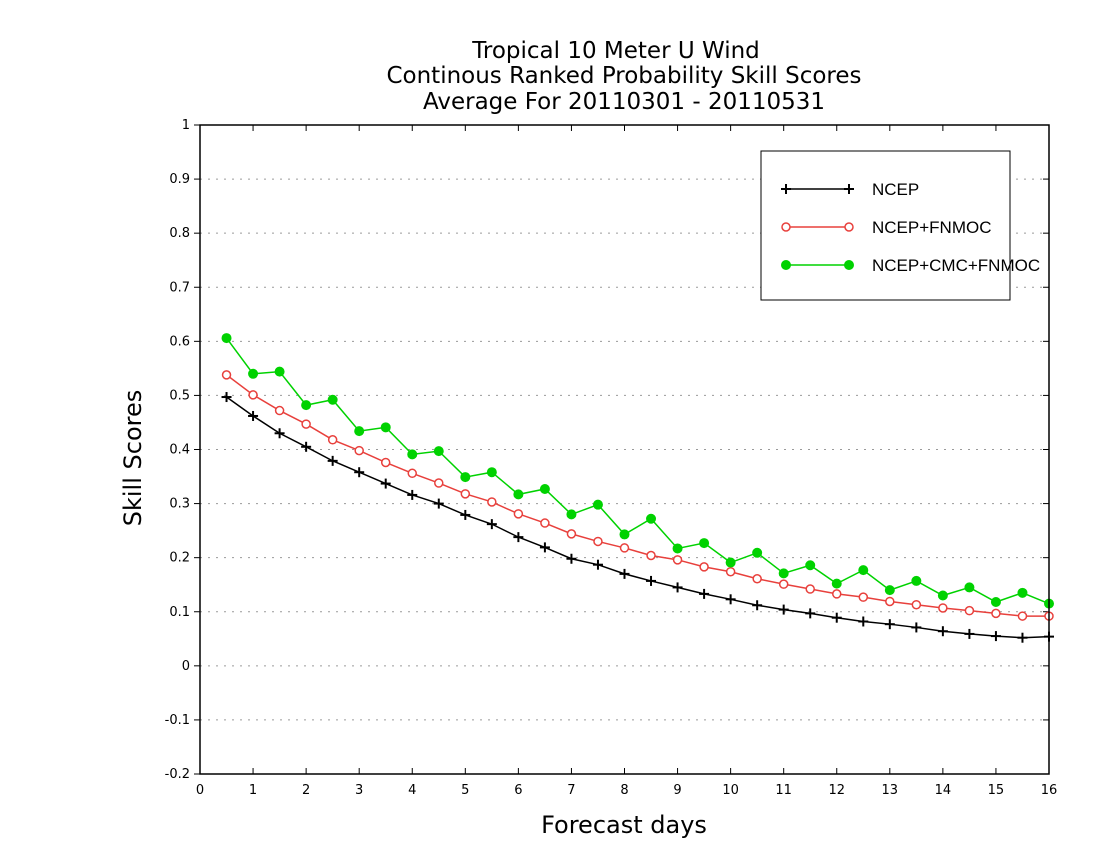  Describe the element at coordinates (412, 790) in the screenshot. I see `x-tick-label: 4` at that location.